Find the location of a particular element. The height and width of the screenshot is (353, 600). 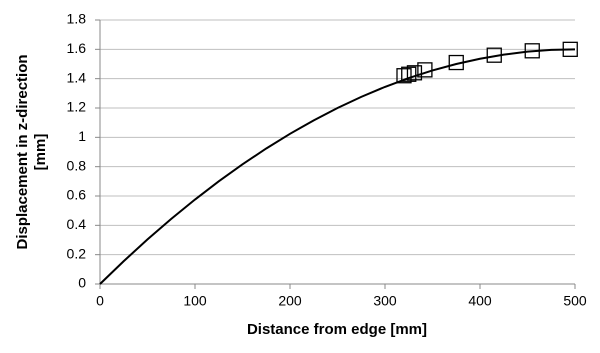

y-tick-label: 0.4 is located at coordinates (77, 224).